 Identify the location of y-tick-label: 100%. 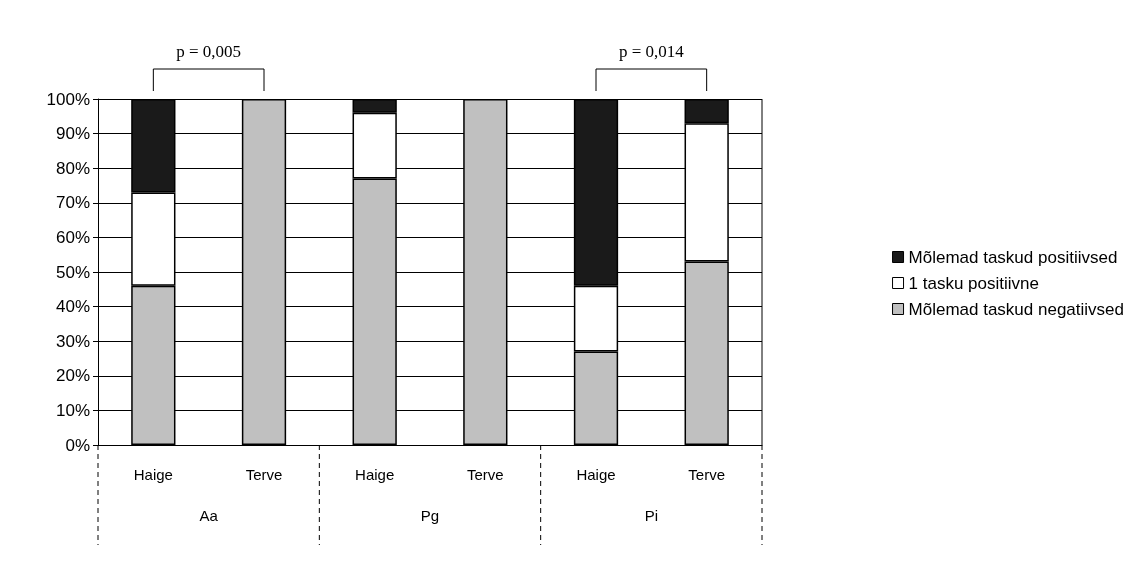
(68, 99).